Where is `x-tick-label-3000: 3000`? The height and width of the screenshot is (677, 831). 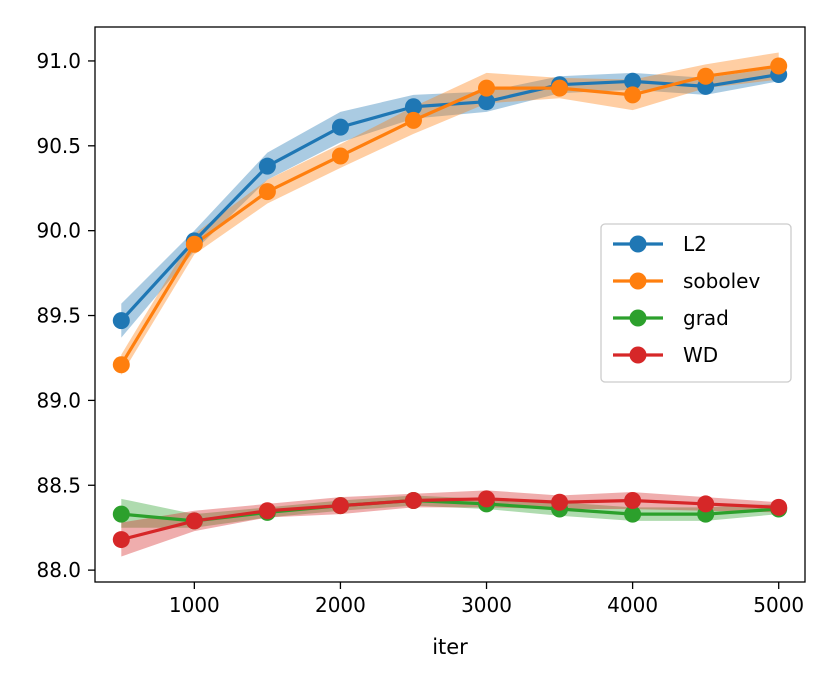 x-tick-label-3000: 3000 is located at coordinates (486, 605).